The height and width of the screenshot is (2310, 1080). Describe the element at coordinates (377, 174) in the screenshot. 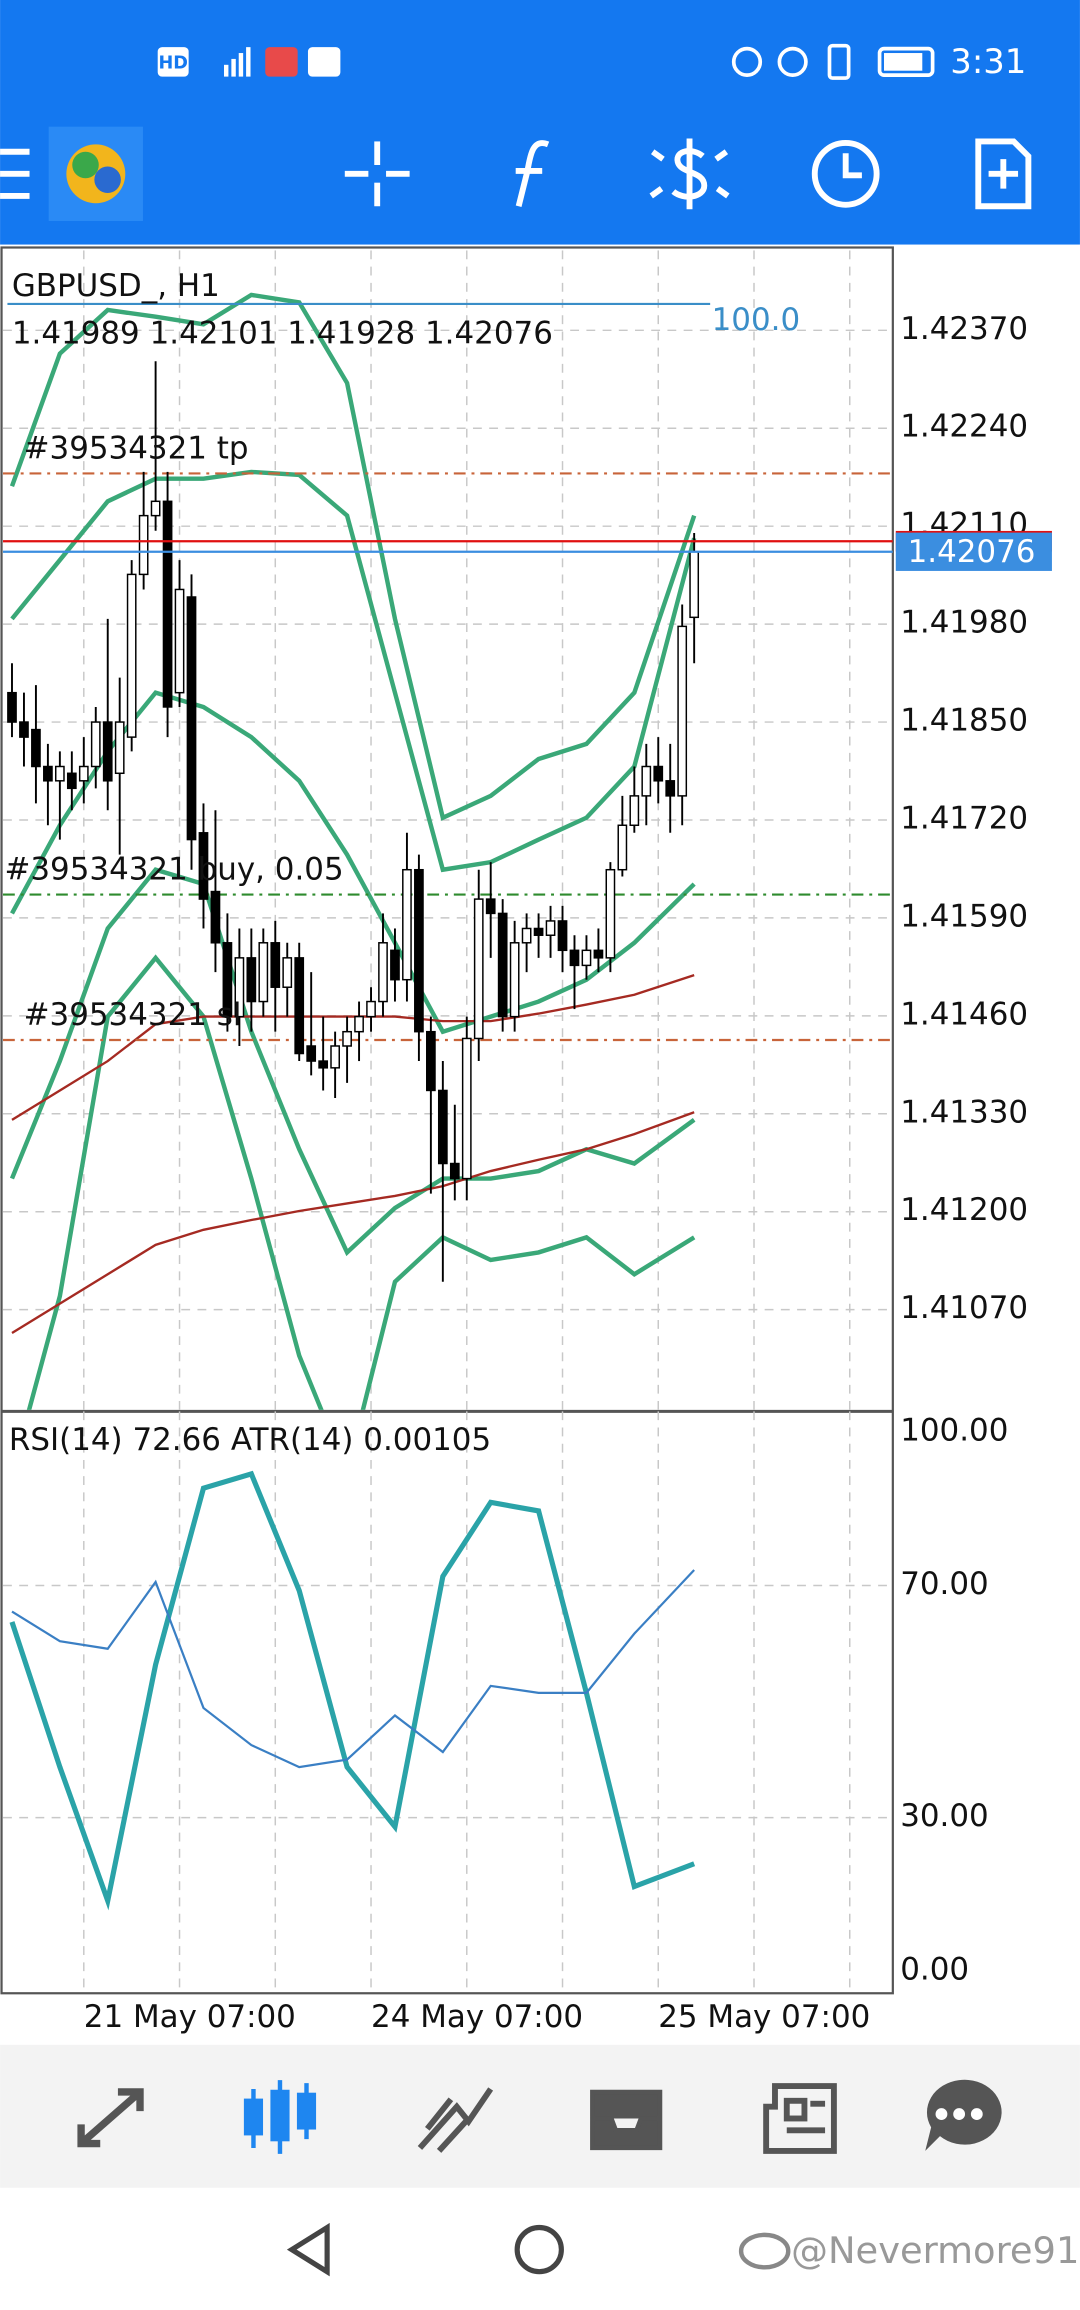

I see `crosshair-button` at that location.